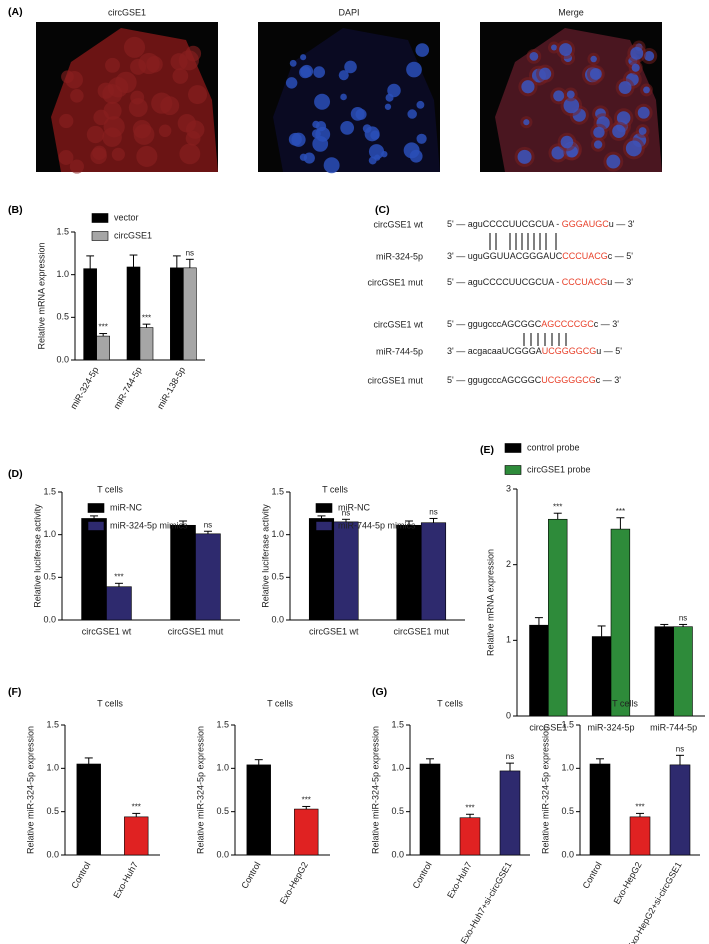 The height and width of the screenshot is (944, 709). I want to click on sequence-segment: 5' — aguCCCCUUCGCUA -, so click(504, 224).